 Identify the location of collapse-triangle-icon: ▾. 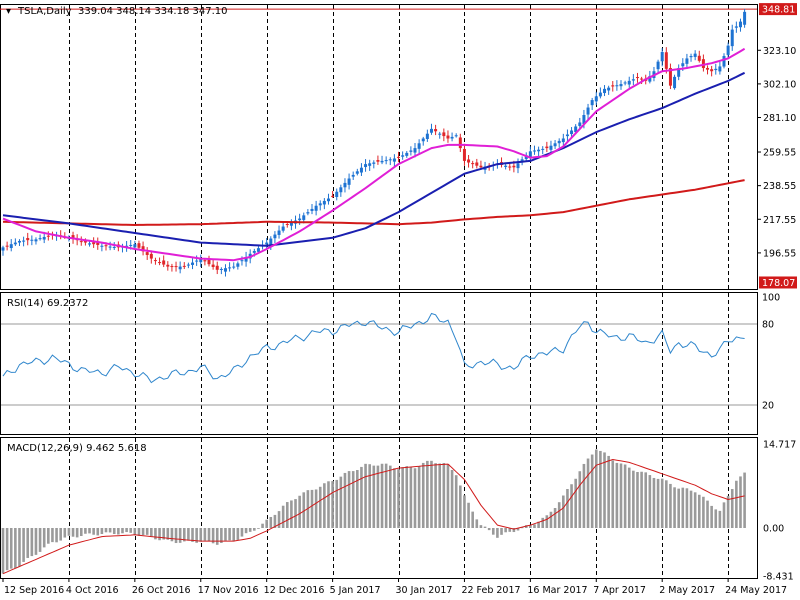
(8, 11).